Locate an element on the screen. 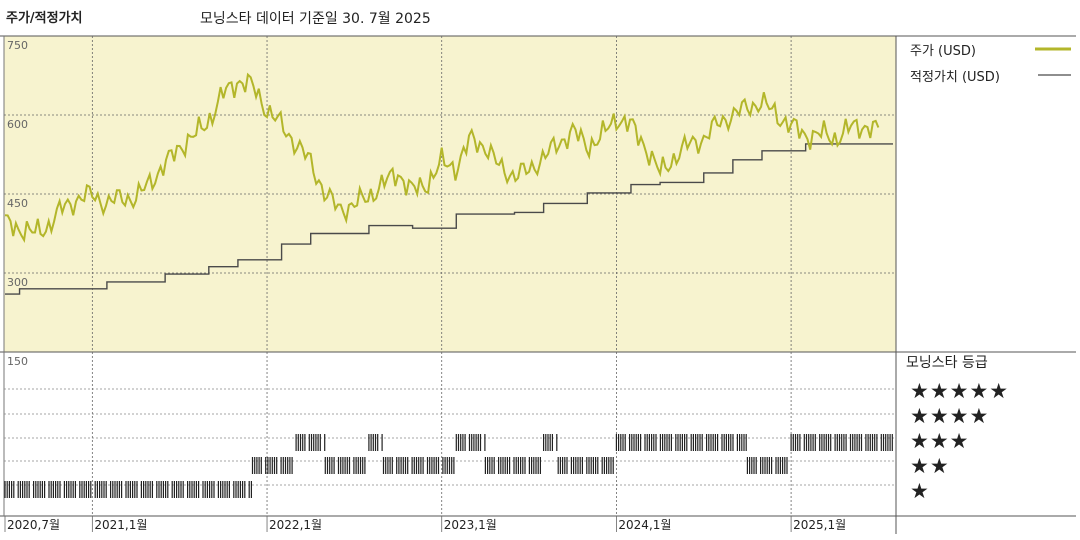 The height and width of the screenshot is (540, 1080). x-tick-label: 2025,1월 is located at coordinates (819, 525).